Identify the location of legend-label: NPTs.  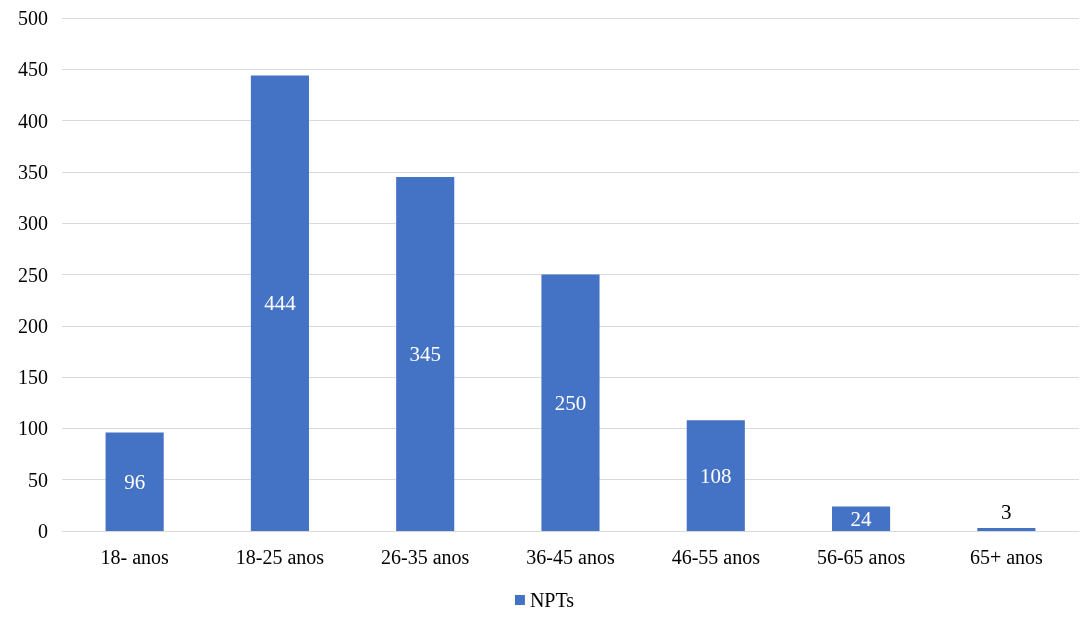
(552, 600).